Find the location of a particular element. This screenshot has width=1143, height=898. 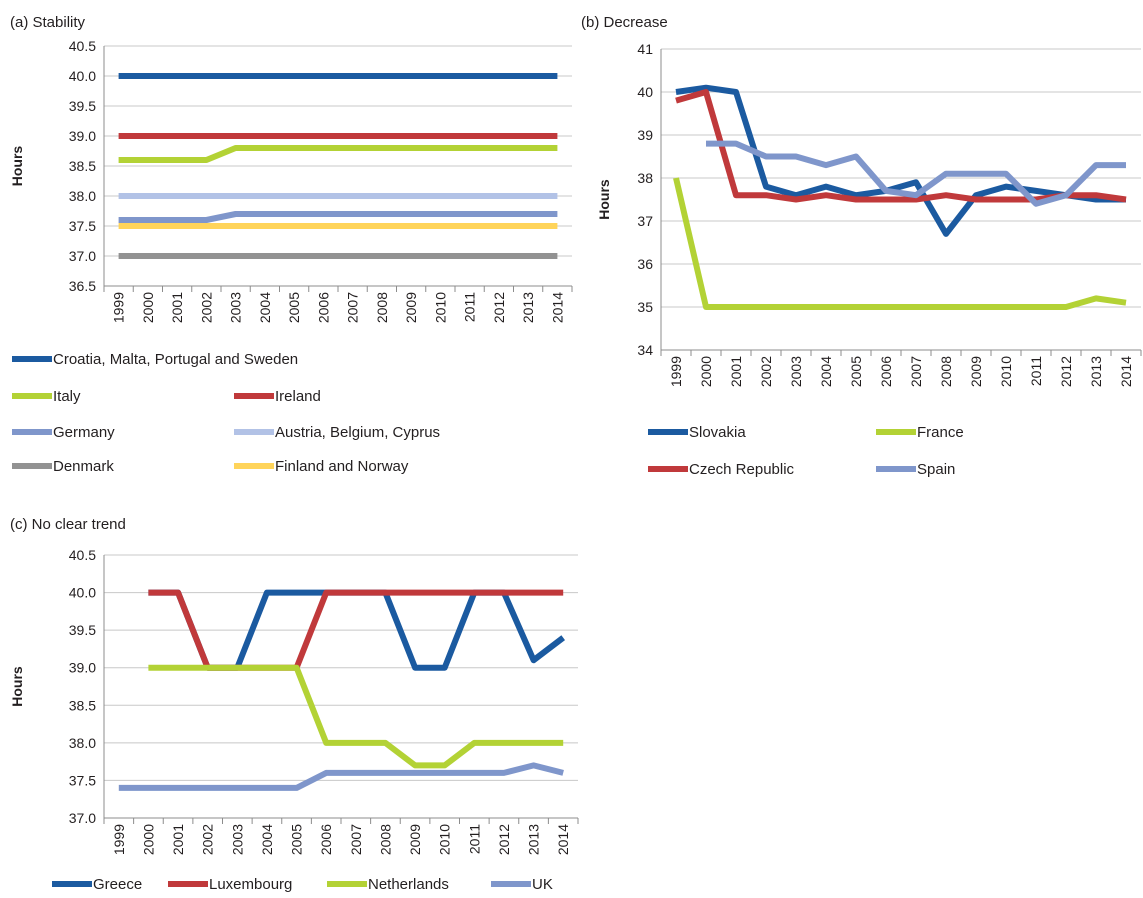

y-tick-label: 40 is located at coordinates (645, 92).